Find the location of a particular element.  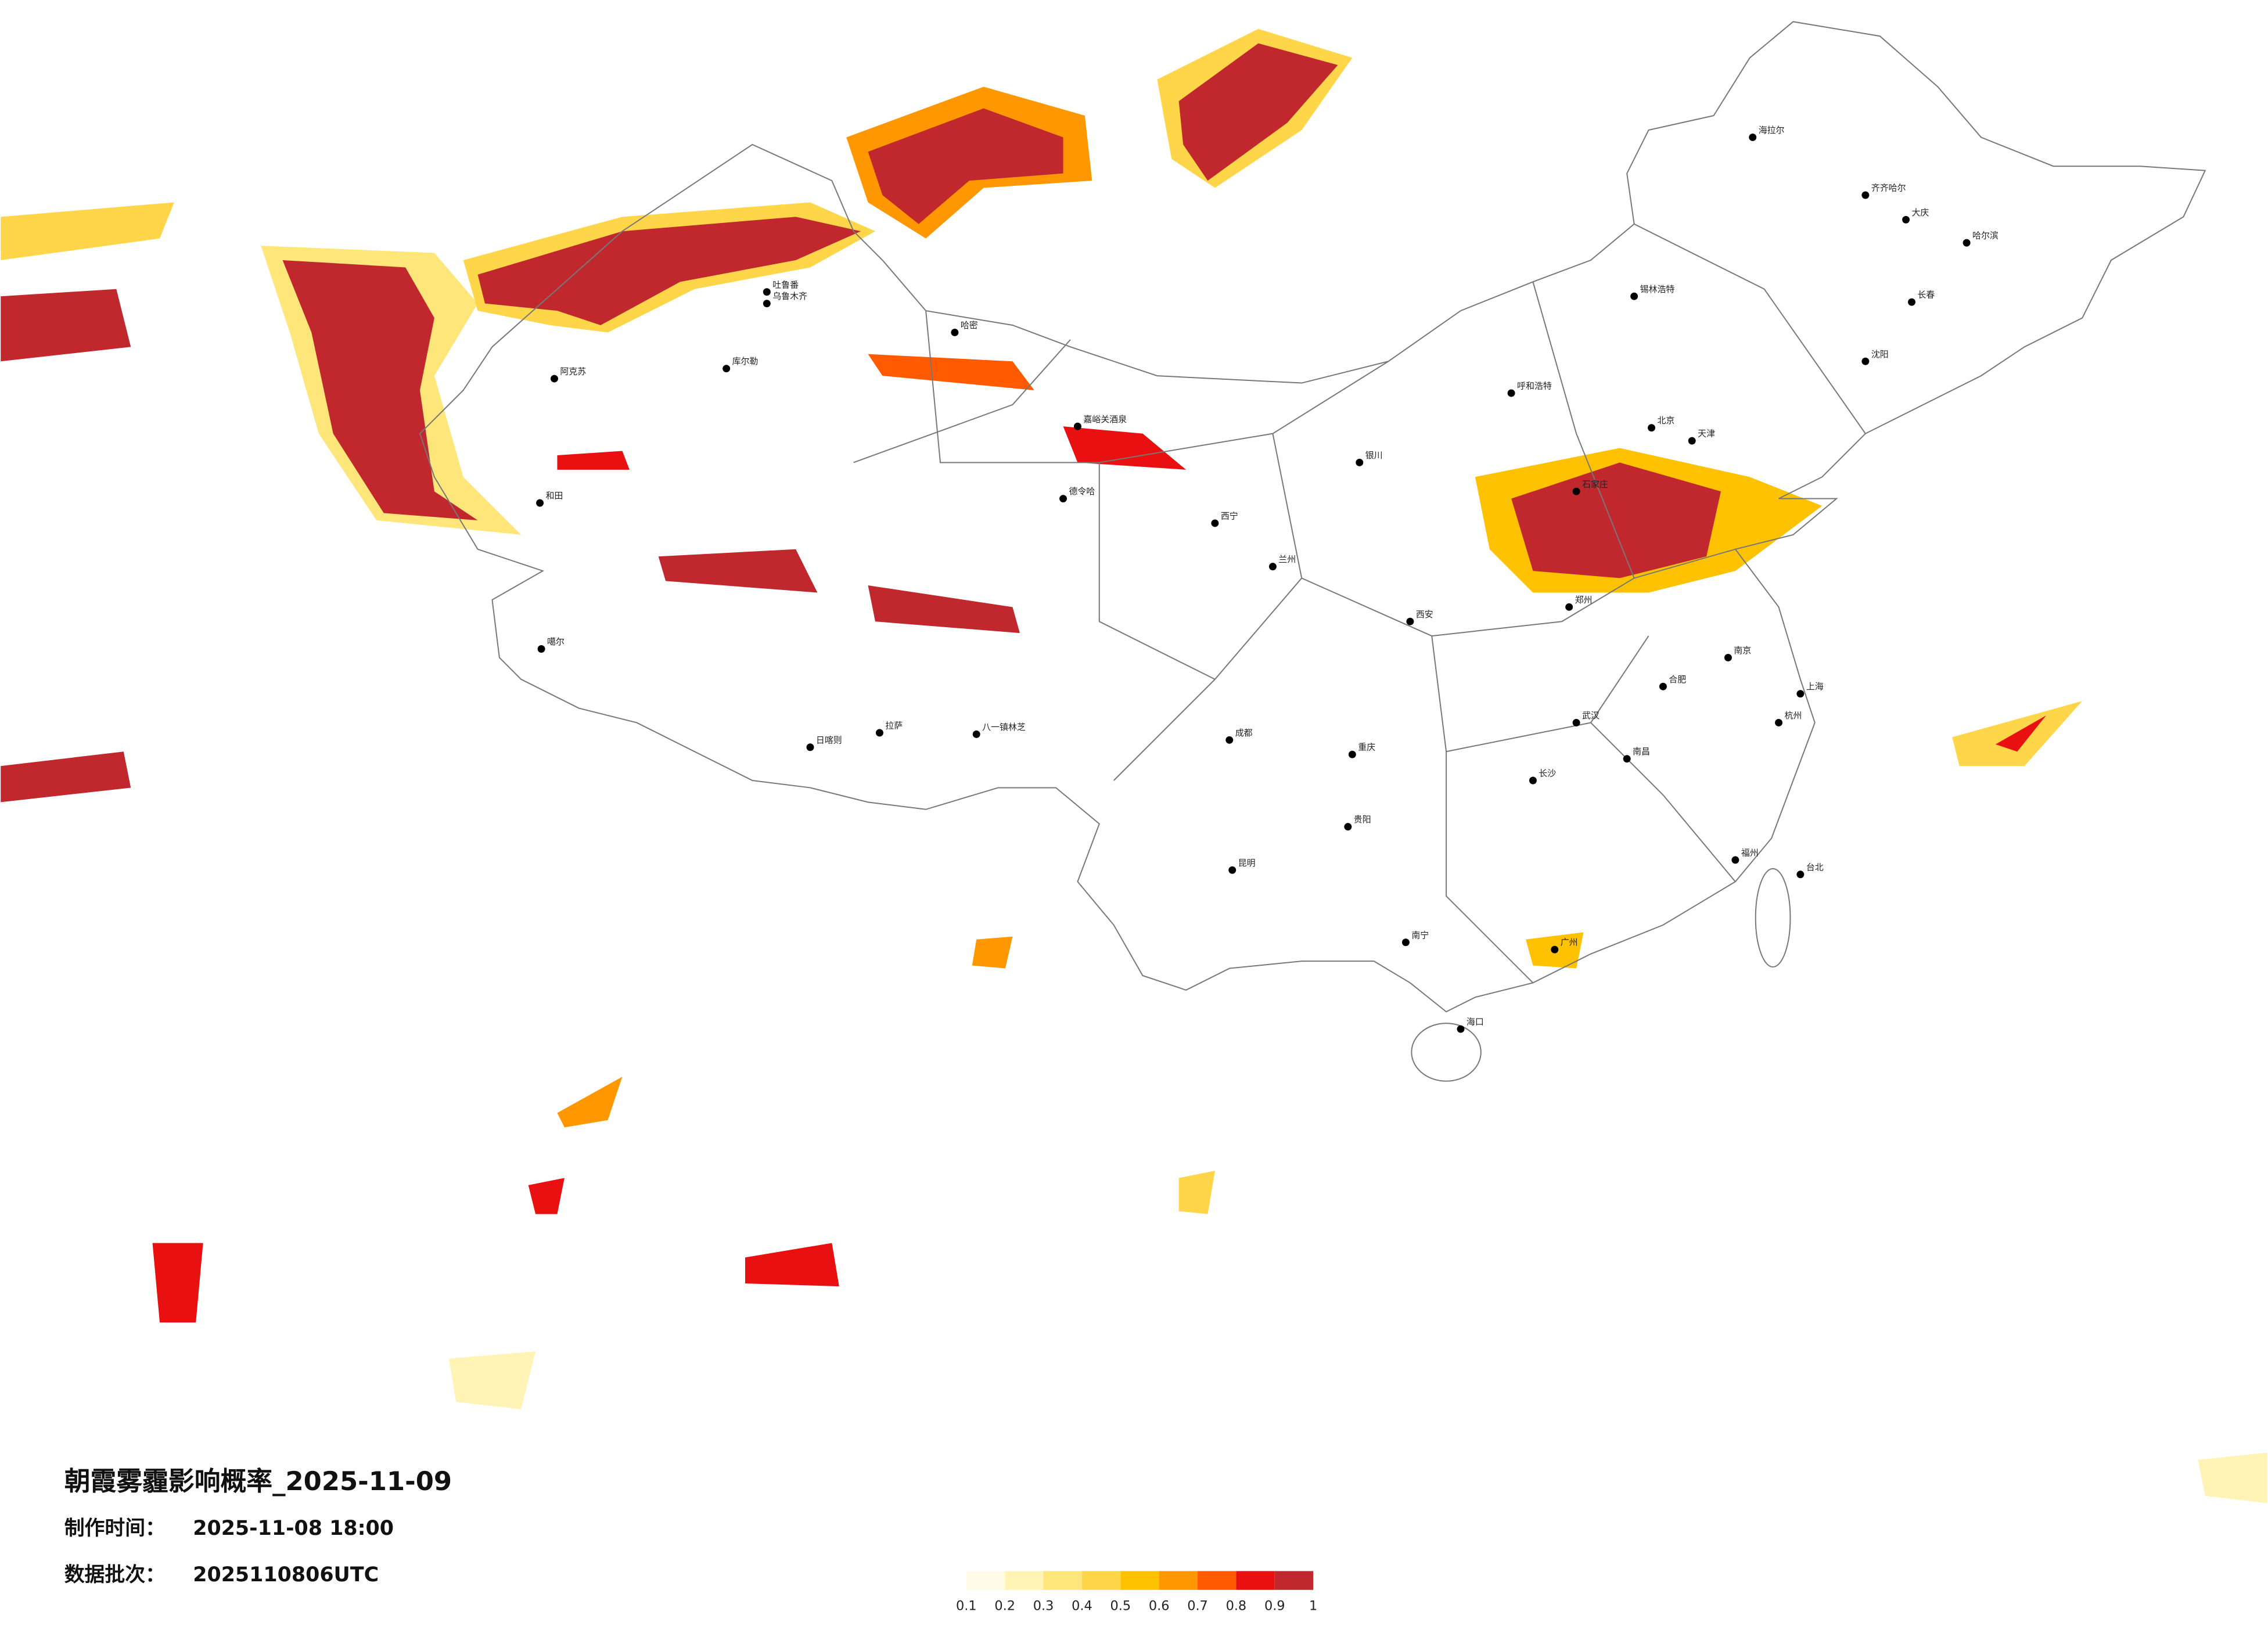

batch-label: 数据批次： is located at coordinates (115, 1575).